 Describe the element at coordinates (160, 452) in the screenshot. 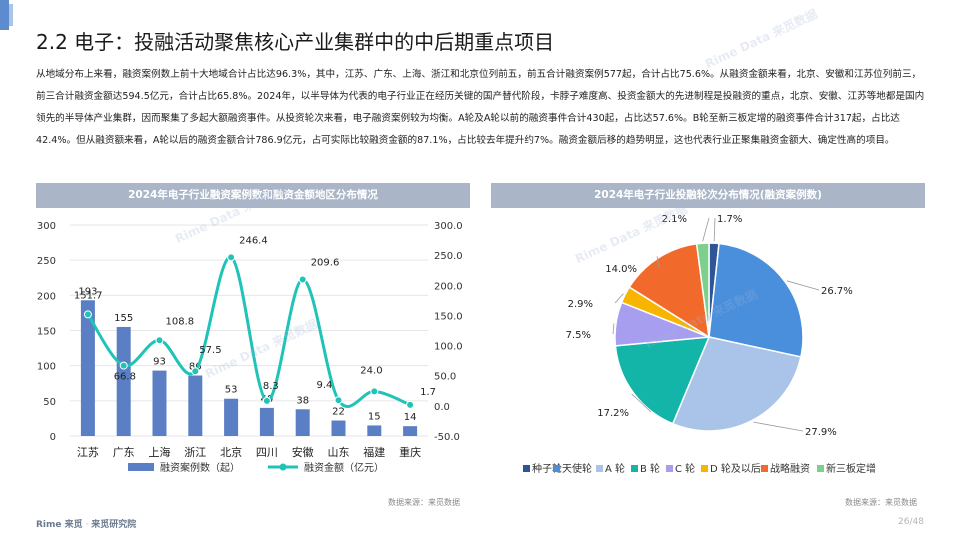

I see `category-label: 上海` at that location.